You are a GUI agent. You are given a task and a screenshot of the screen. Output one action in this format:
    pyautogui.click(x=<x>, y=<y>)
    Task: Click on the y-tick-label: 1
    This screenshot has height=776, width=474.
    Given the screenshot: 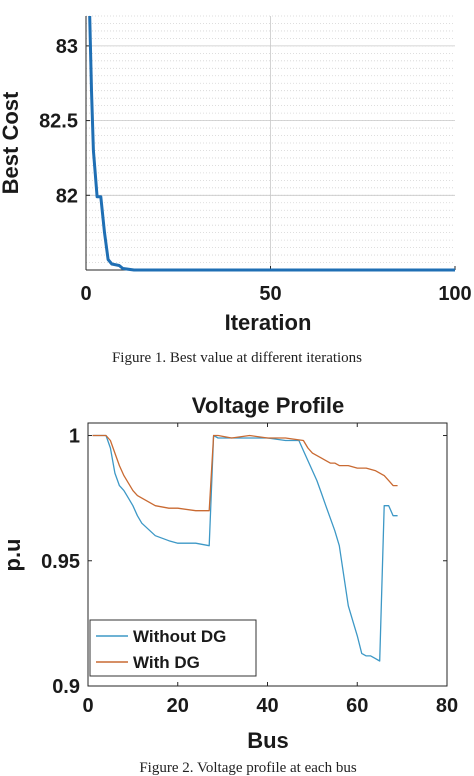 What is the action you would take?
    pyautogui.click(x=74, y=437)
    